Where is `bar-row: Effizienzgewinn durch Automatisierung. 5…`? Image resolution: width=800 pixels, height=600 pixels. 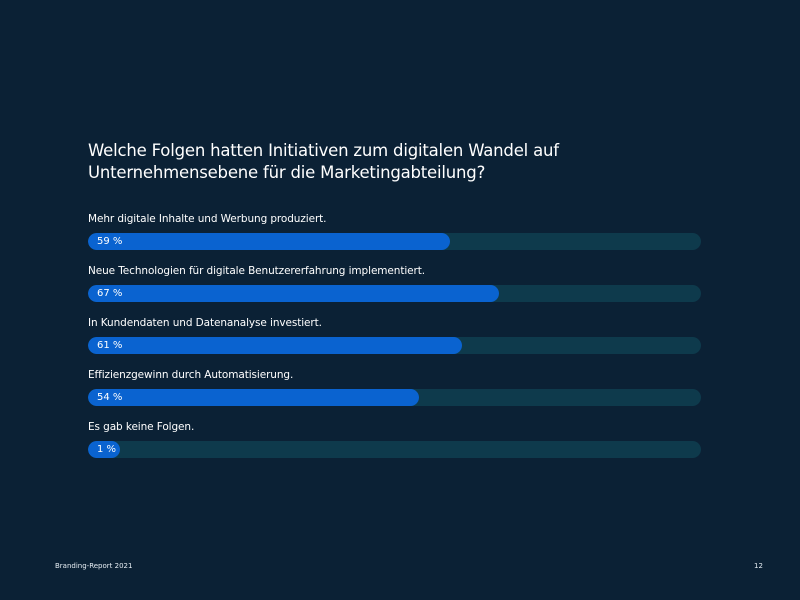 bar-row: Effizienzgewinn durch Automatisierung. 5… is located at coordinates (394, 392).